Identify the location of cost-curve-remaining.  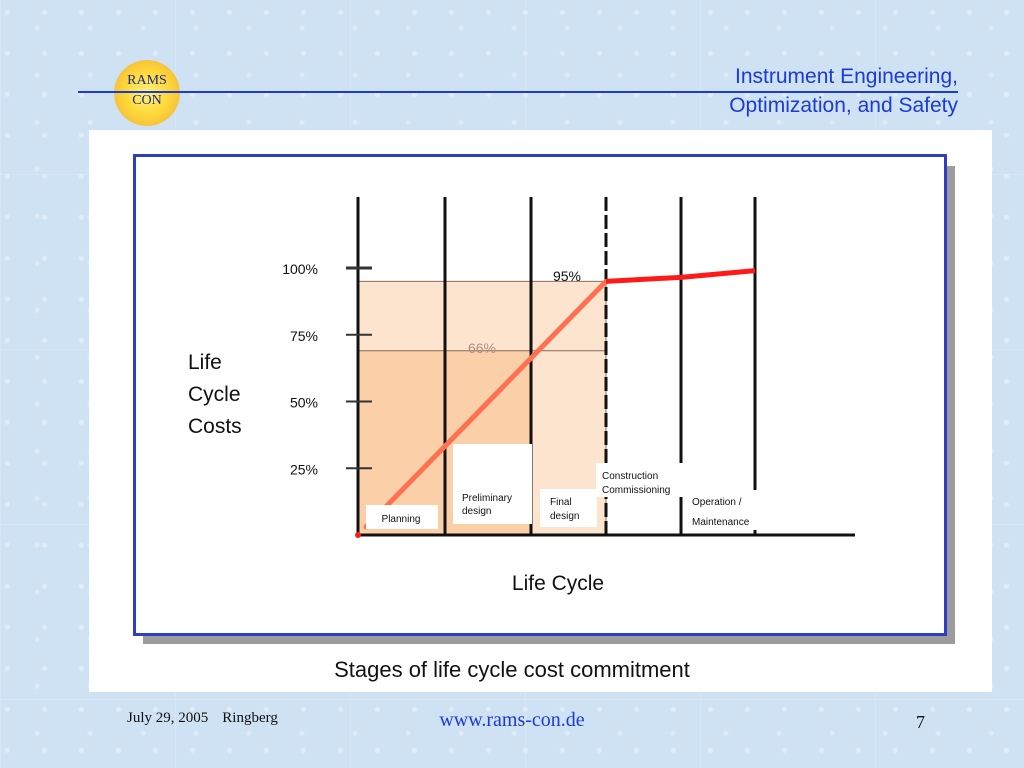
(680, 276).